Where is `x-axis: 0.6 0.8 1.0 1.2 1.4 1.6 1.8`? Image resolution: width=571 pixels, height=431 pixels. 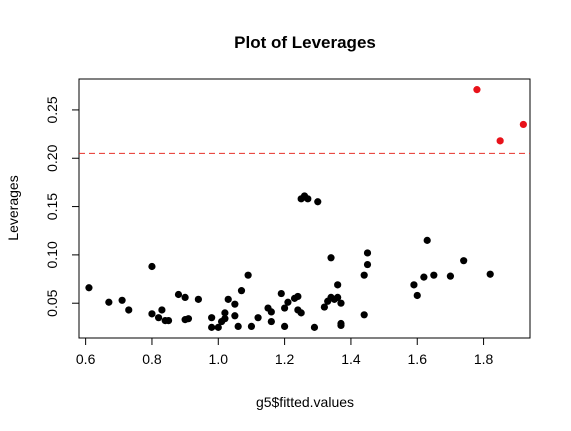 x-axis: 0.6 0.8 1.0 1.2 1.4 1.6 1.8 is located at coordinates (285, 352).